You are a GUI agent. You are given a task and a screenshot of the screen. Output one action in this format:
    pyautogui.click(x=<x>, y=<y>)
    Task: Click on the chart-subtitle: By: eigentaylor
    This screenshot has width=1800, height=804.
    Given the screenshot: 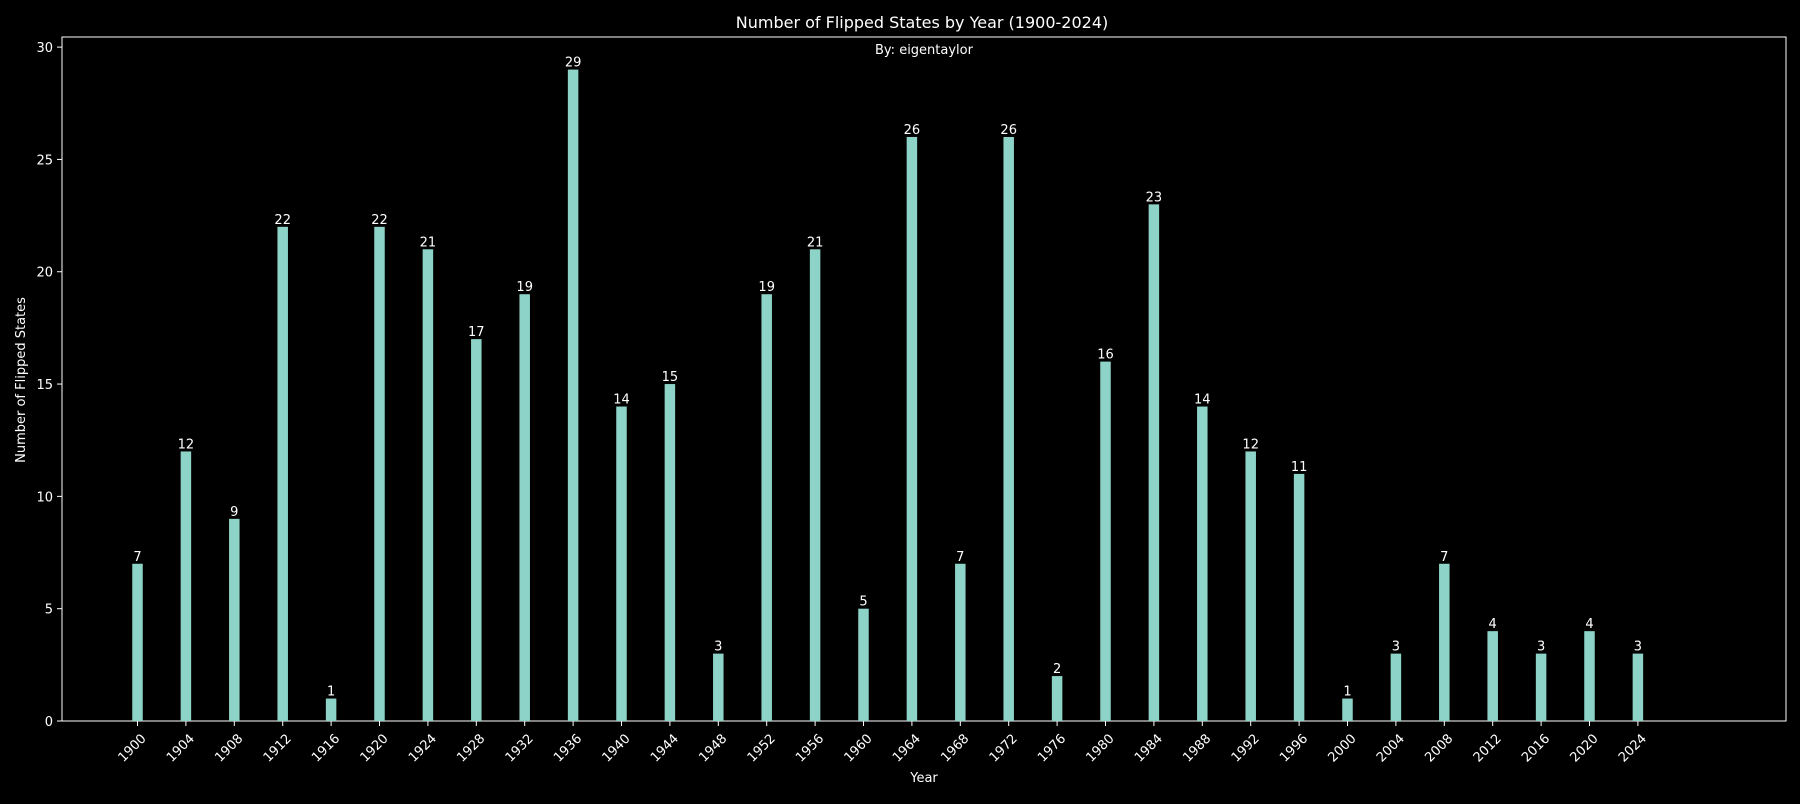 What is the action you would take?
    pyautogui.click(x=924, y=50)
    